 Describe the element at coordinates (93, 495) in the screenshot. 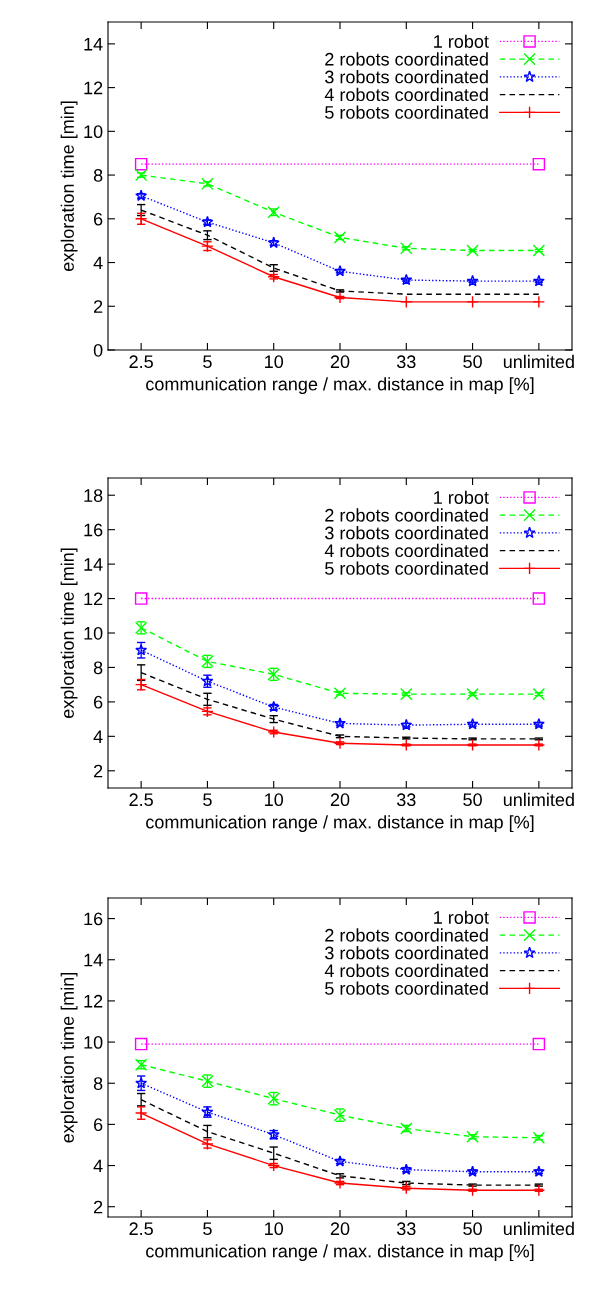

I see `y-tick-label: 18` at that location.